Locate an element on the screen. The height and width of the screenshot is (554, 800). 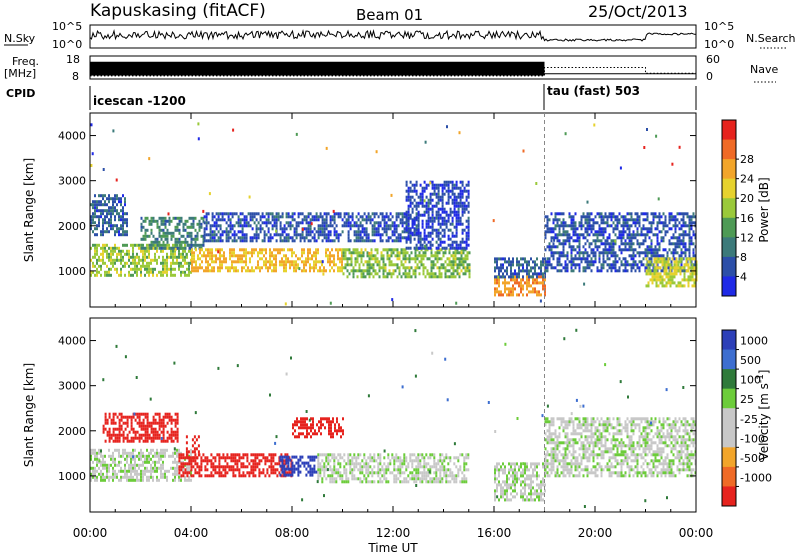
colorbar-tick-label: 12 is located at coordinates (747, 237).